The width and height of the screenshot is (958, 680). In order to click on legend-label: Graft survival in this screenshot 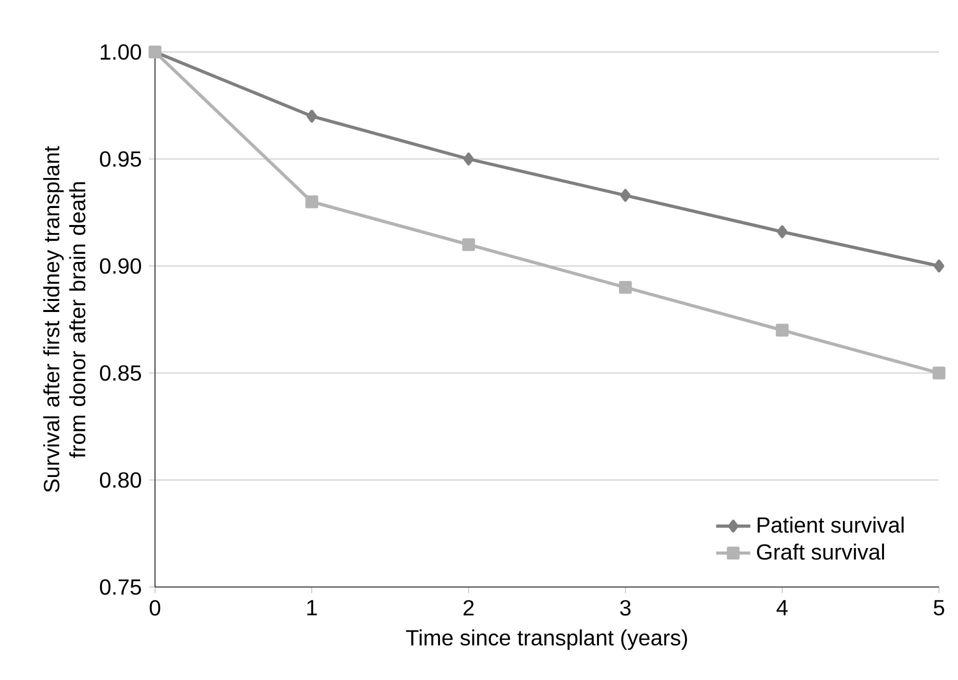, I will do `click(820, 552)`.